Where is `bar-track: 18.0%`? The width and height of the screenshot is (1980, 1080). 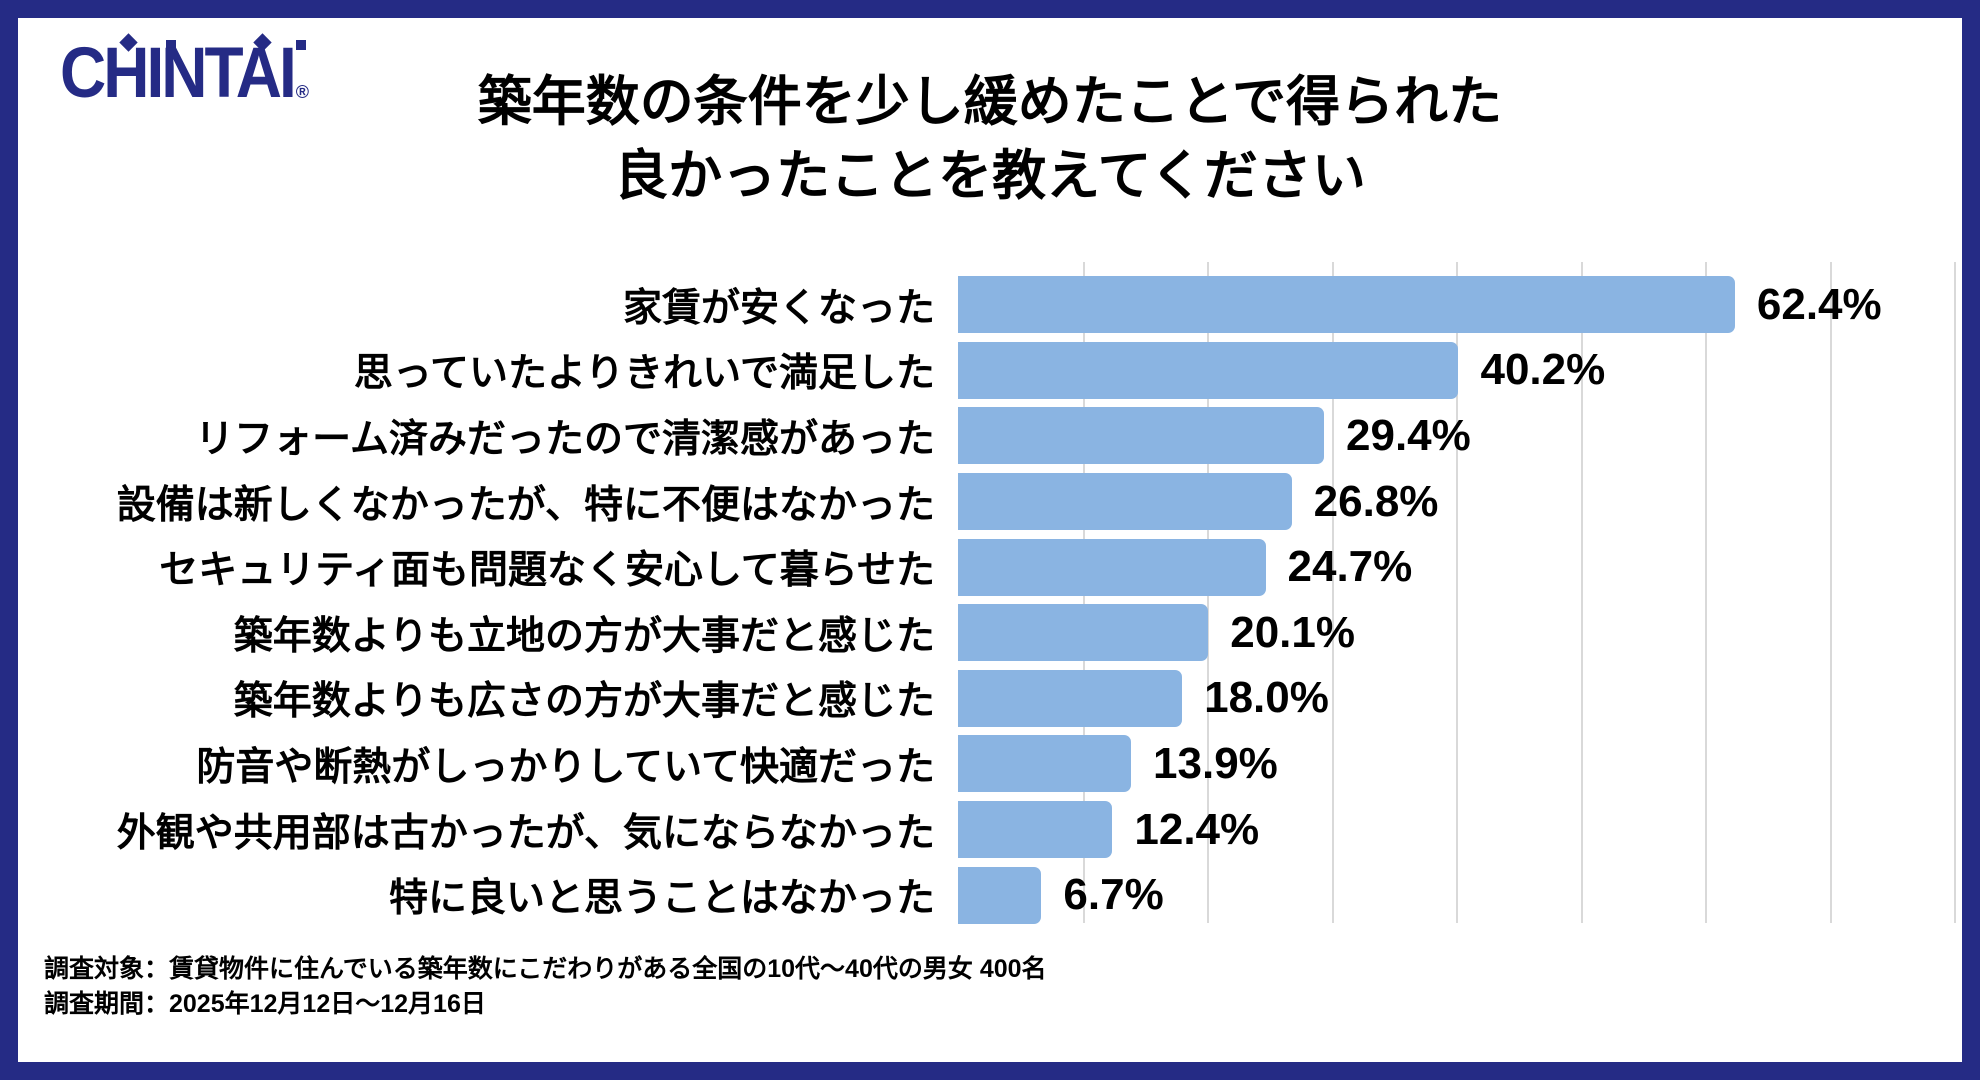 bar-track: 18.0% is located at coordinates (1456, 698).